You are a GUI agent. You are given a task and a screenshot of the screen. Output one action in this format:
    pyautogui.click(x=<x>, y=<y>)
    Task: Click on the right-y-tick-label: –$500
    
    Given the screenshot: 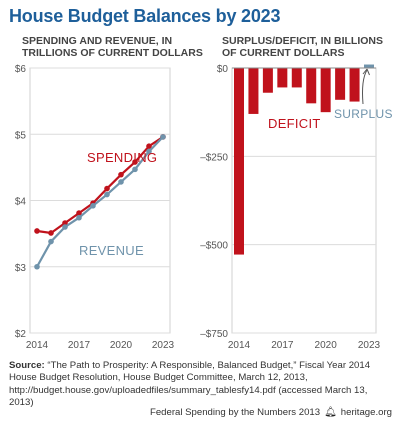 What is the action you would take?
    pyautogui.click(x=214, y=246)
    